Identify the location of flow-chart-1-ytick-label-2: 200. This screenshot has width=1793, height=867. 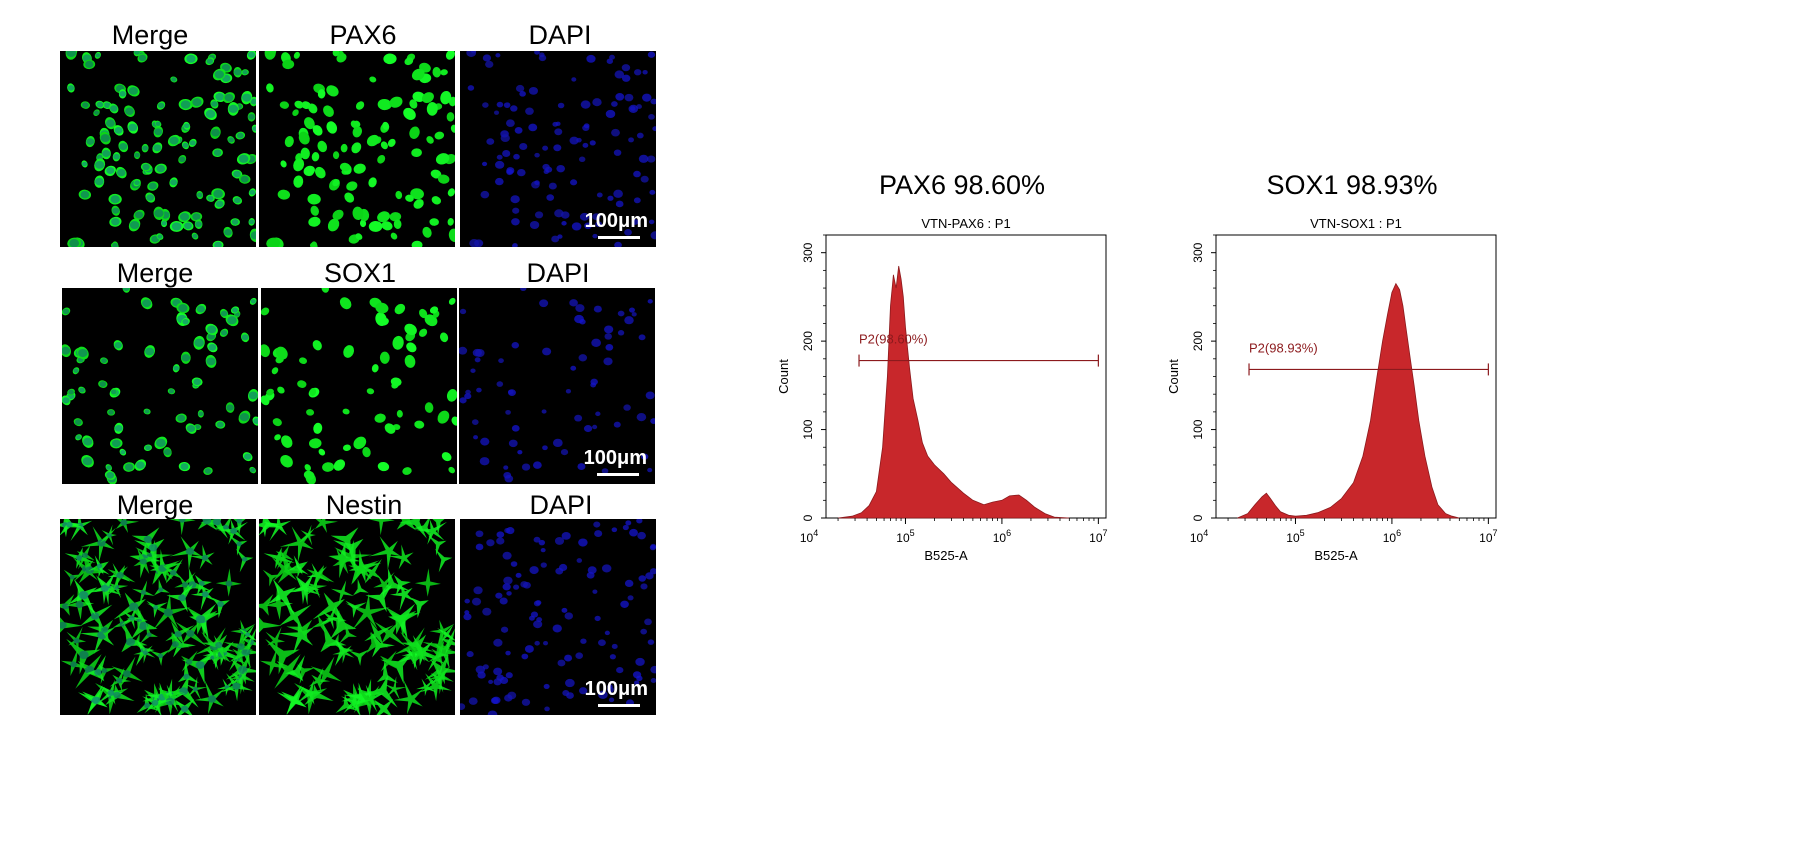
(808, 341).